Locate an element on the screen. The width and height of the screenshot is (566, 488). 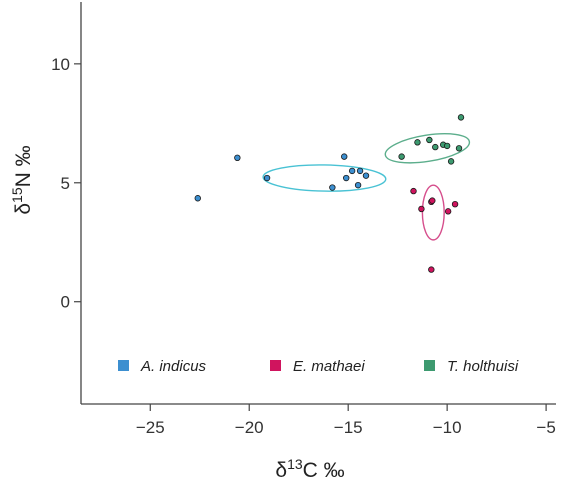
y-tick-label: 0 is located at coordinates (65, 302).